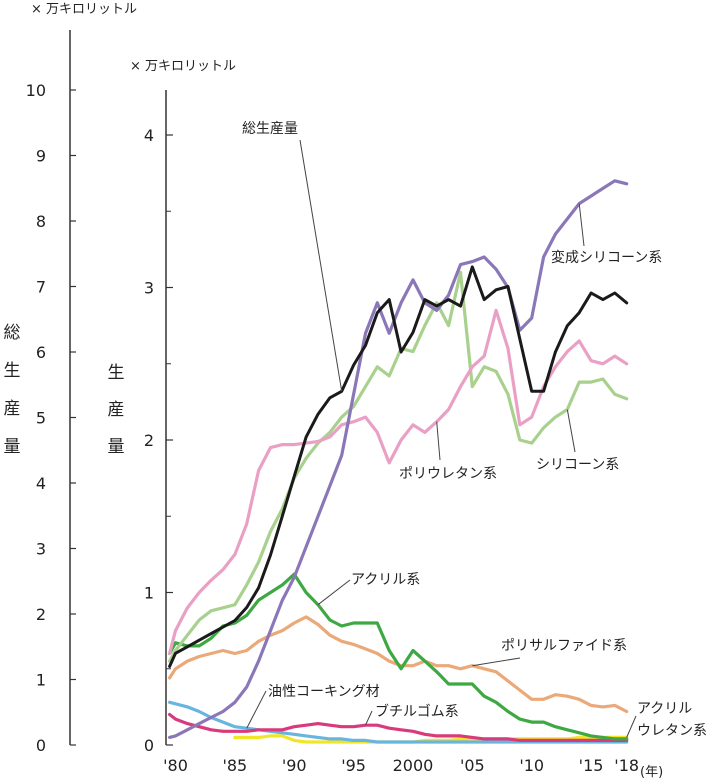 This screenshot has width=720, height=784. I want to click on left-axis-title-3: 産, so click(12, 409).